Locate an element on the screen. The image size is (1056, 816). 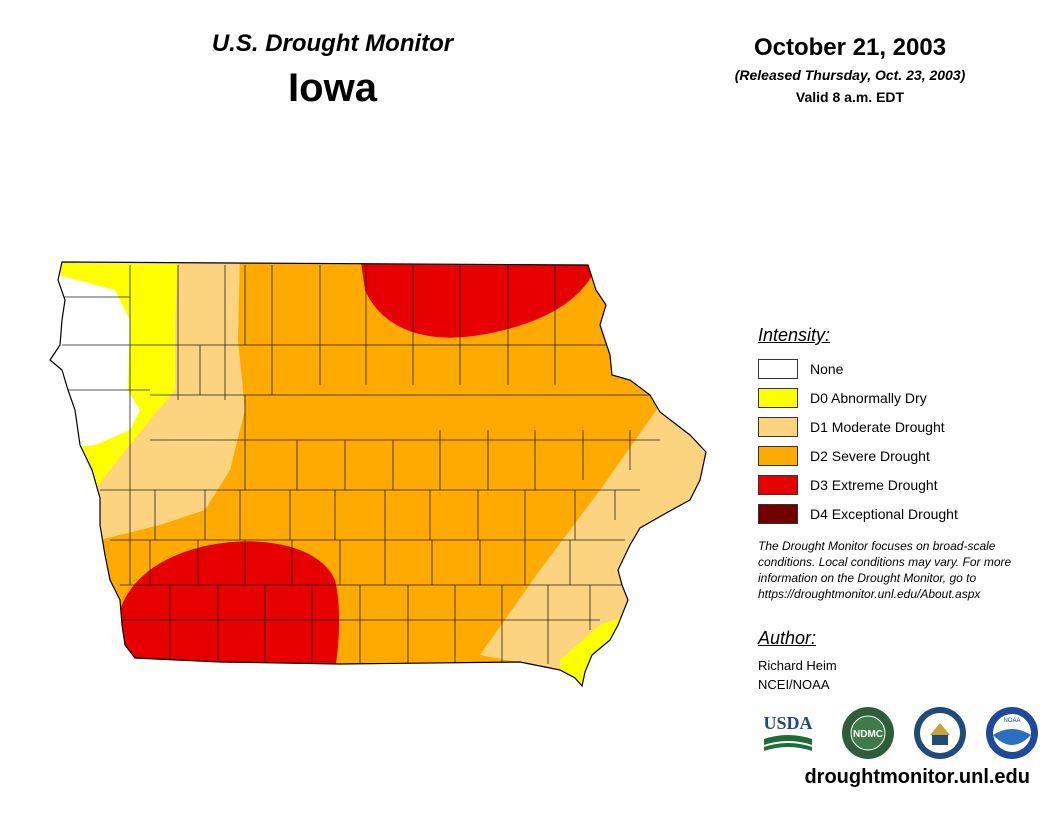
map-date: October 21, 2003 is located at coordinates (850, 47).